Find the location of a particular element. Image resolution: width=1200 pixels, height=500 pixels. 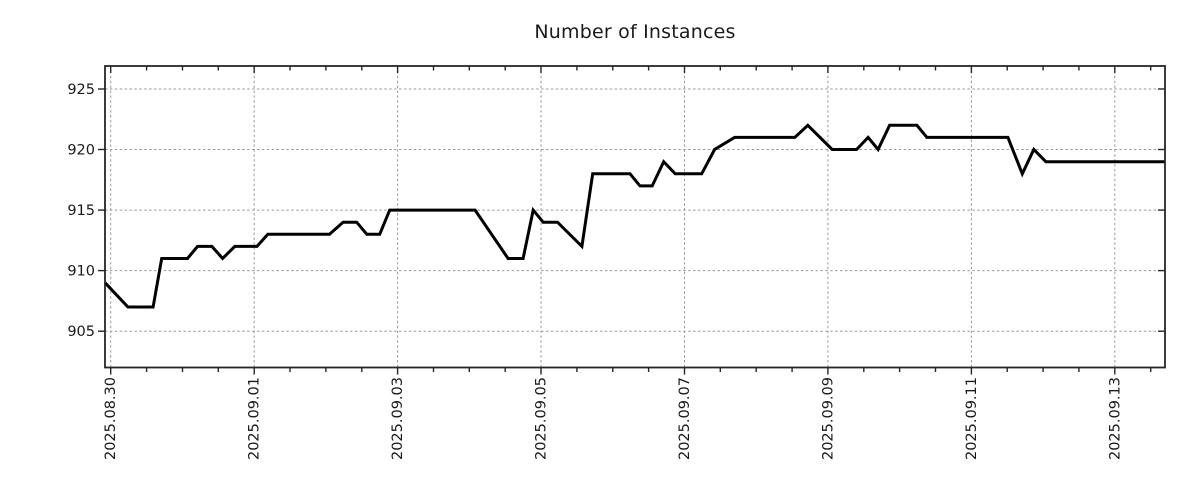

x-tick-label: 2025.09.03 is located at coordinates (398, 418).